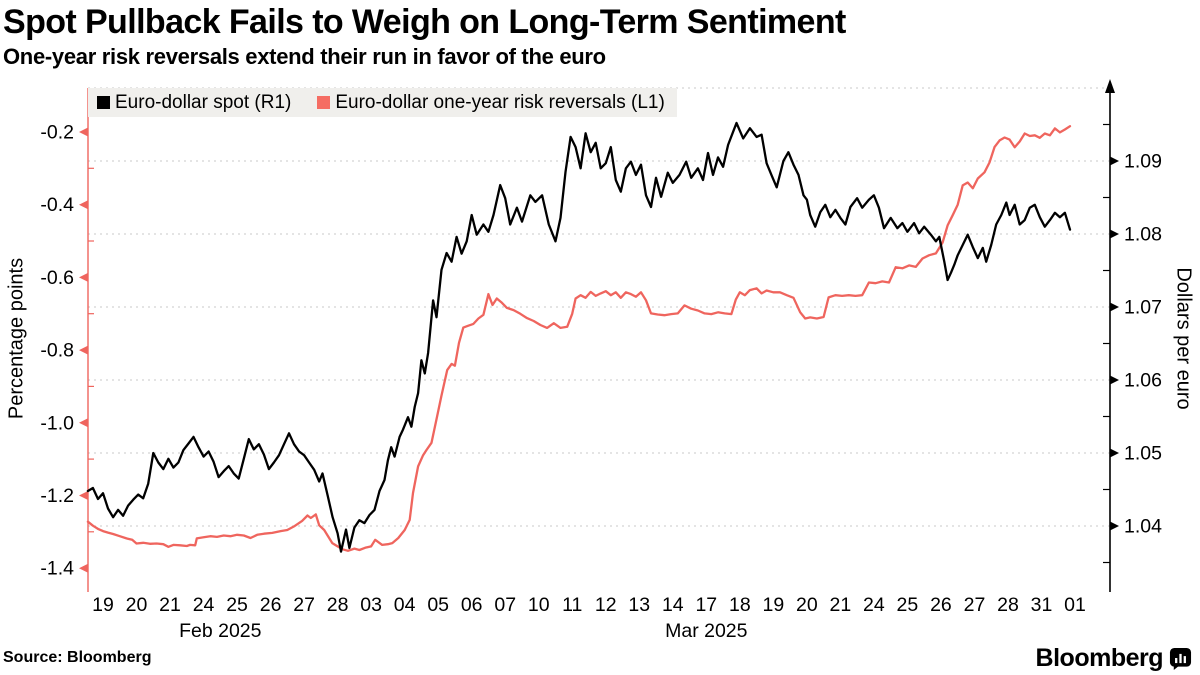  I want to click on source-credit: Source: Bloomberg, so click(77, 657).